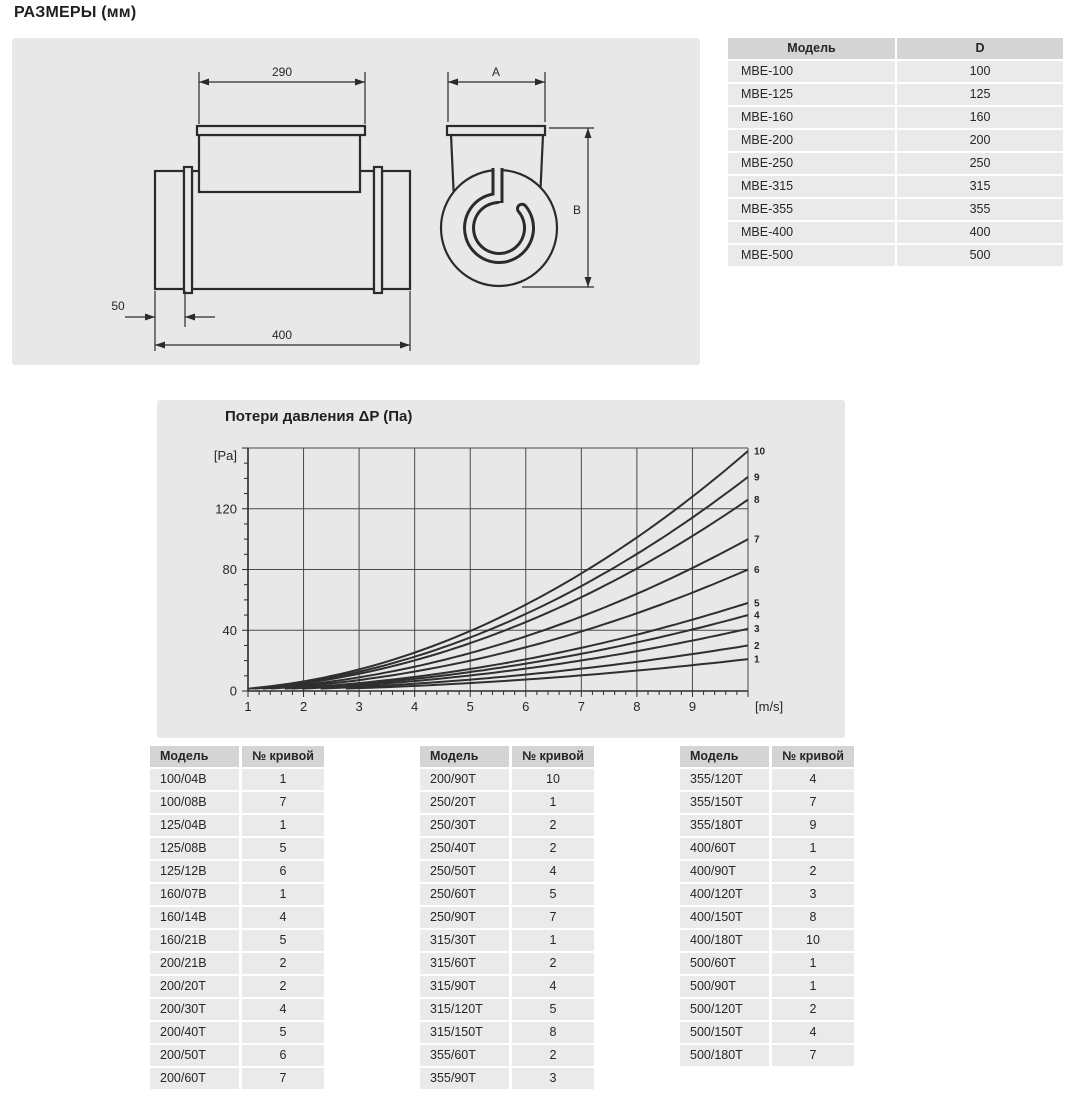 This screenshot has width=1075, height=1112. Describe the element at coordinates (464, 963) in the screenshot. I see `model-cell: 315/60Т` at that location.